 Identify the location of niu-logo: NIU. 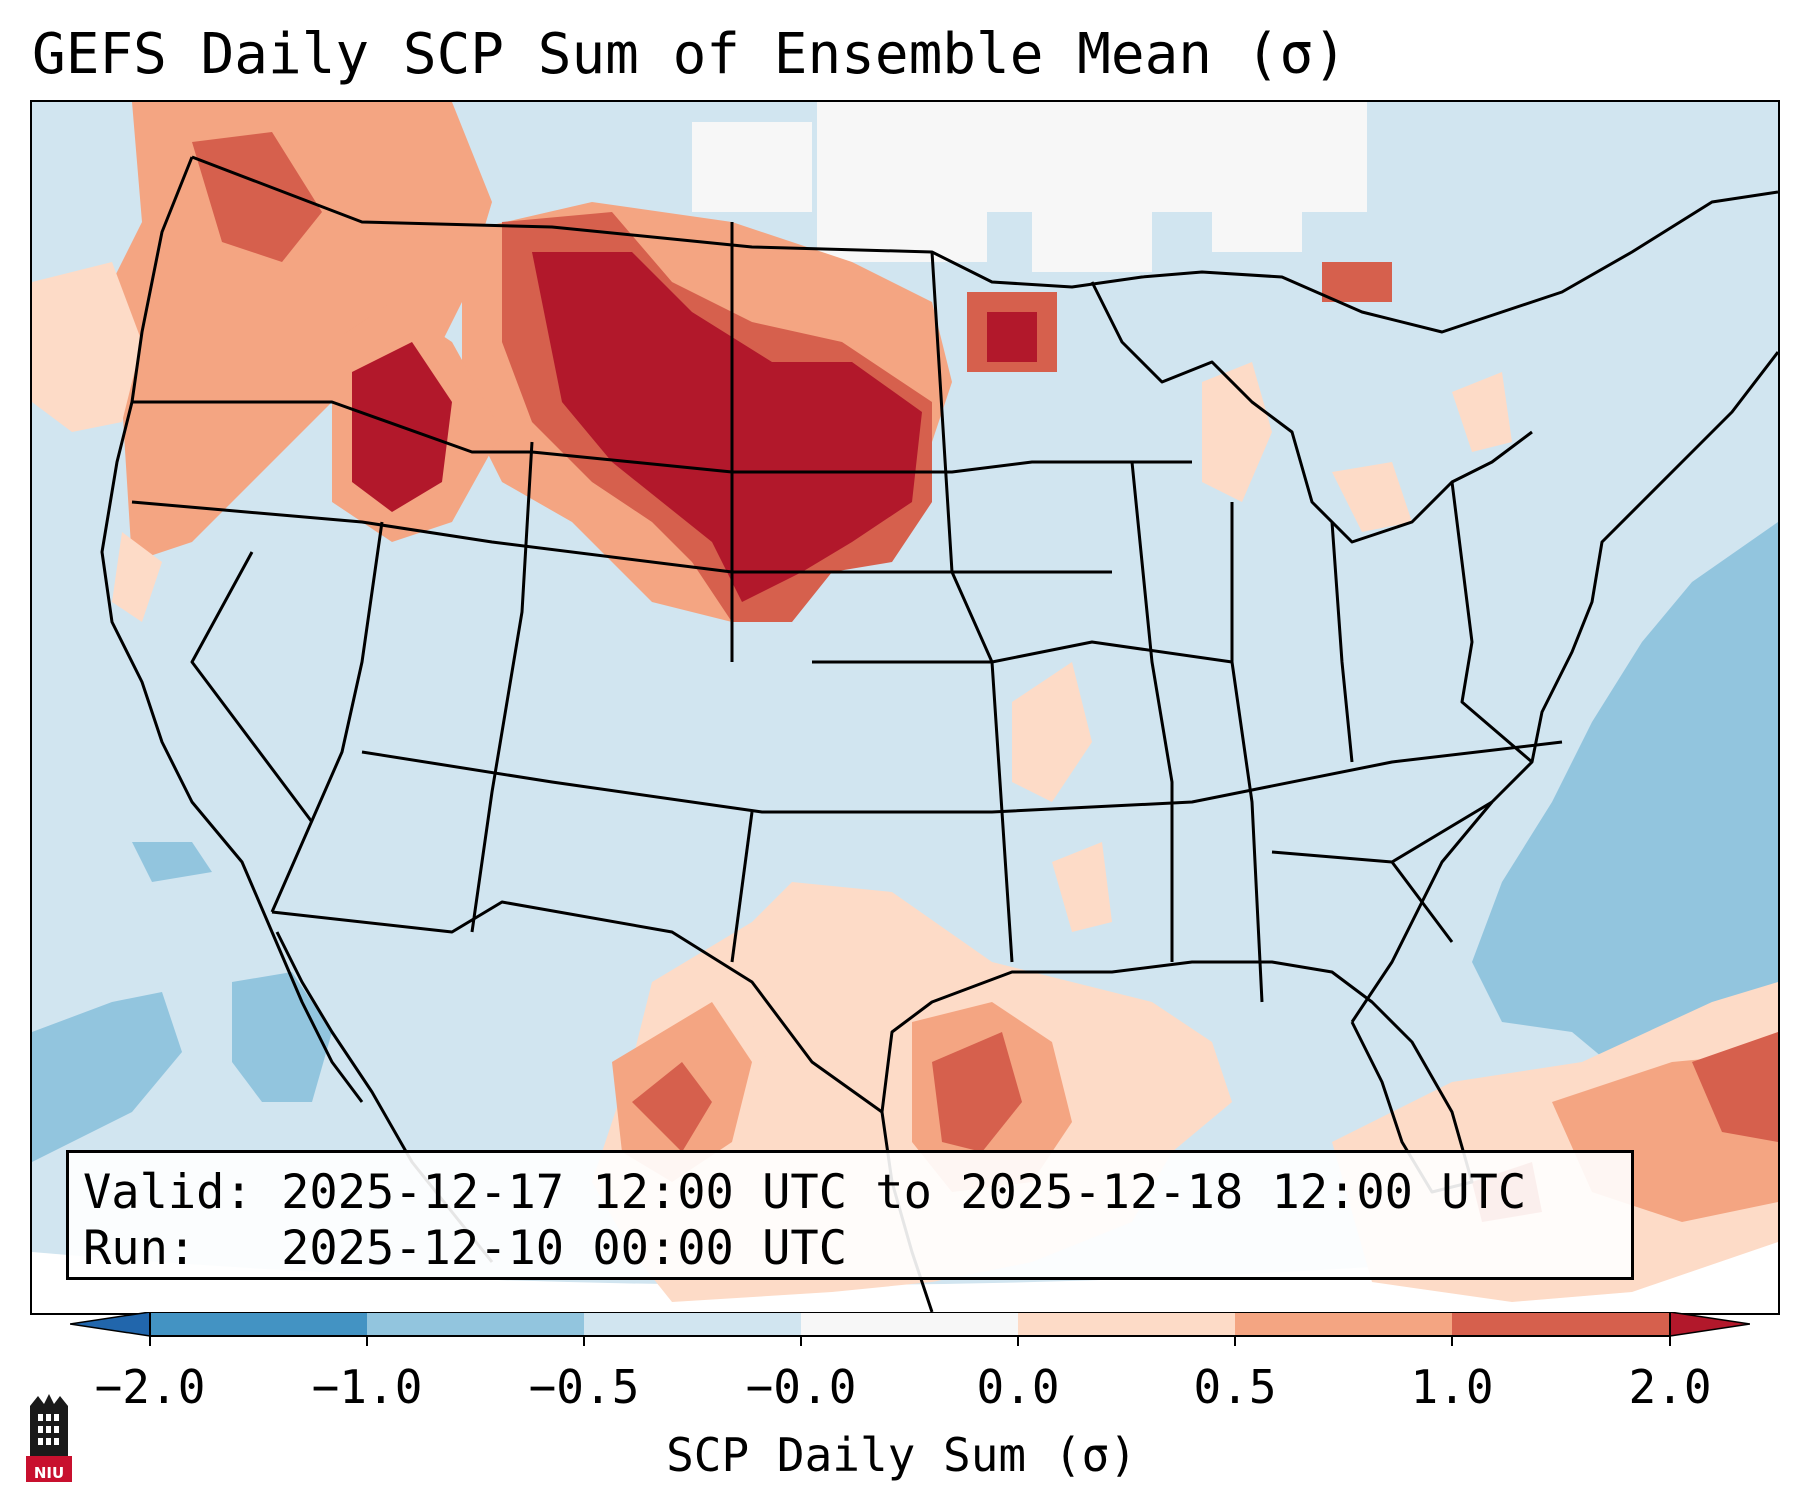
(49, 1438).